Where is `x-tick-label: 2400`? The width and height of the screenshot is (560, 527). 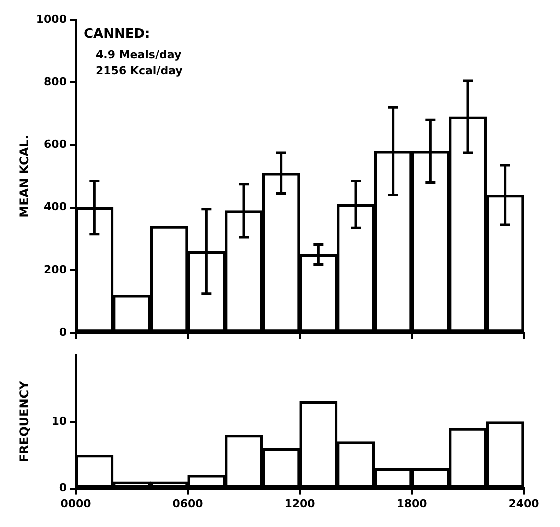 x-tick-label: 2400 is located at coordinates (524, 503).